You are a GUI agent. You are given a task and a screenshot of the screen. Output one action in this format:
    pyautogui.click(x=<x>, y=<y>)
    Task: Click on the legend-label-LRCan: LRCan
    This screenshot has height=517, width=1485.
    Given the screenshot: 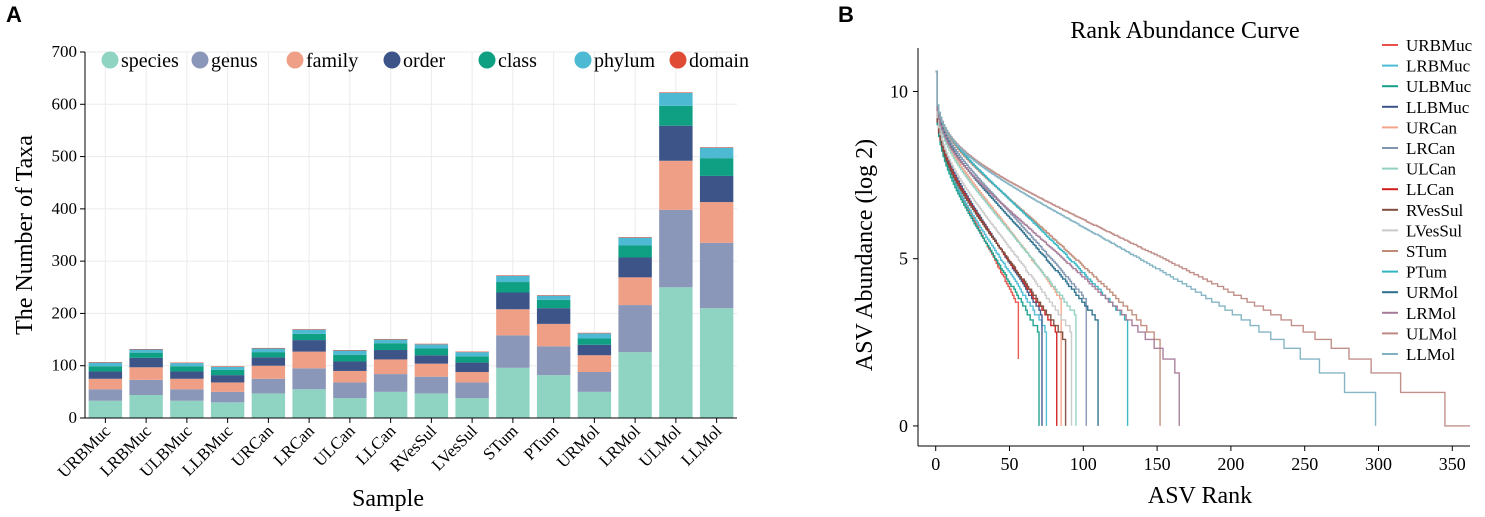 What is the action you would take?
    pyautogui.click(x=1431, y=148)
    